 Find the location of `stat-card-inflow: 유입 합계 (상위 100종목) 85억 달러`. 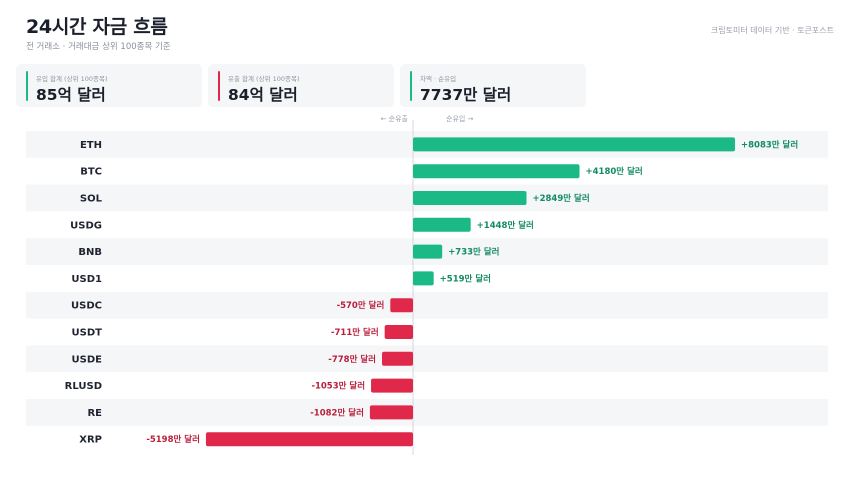

stat-card-inflow: 유입 합계 (상위 100종목) 85억 달러 is located at coordinates (109, 85).